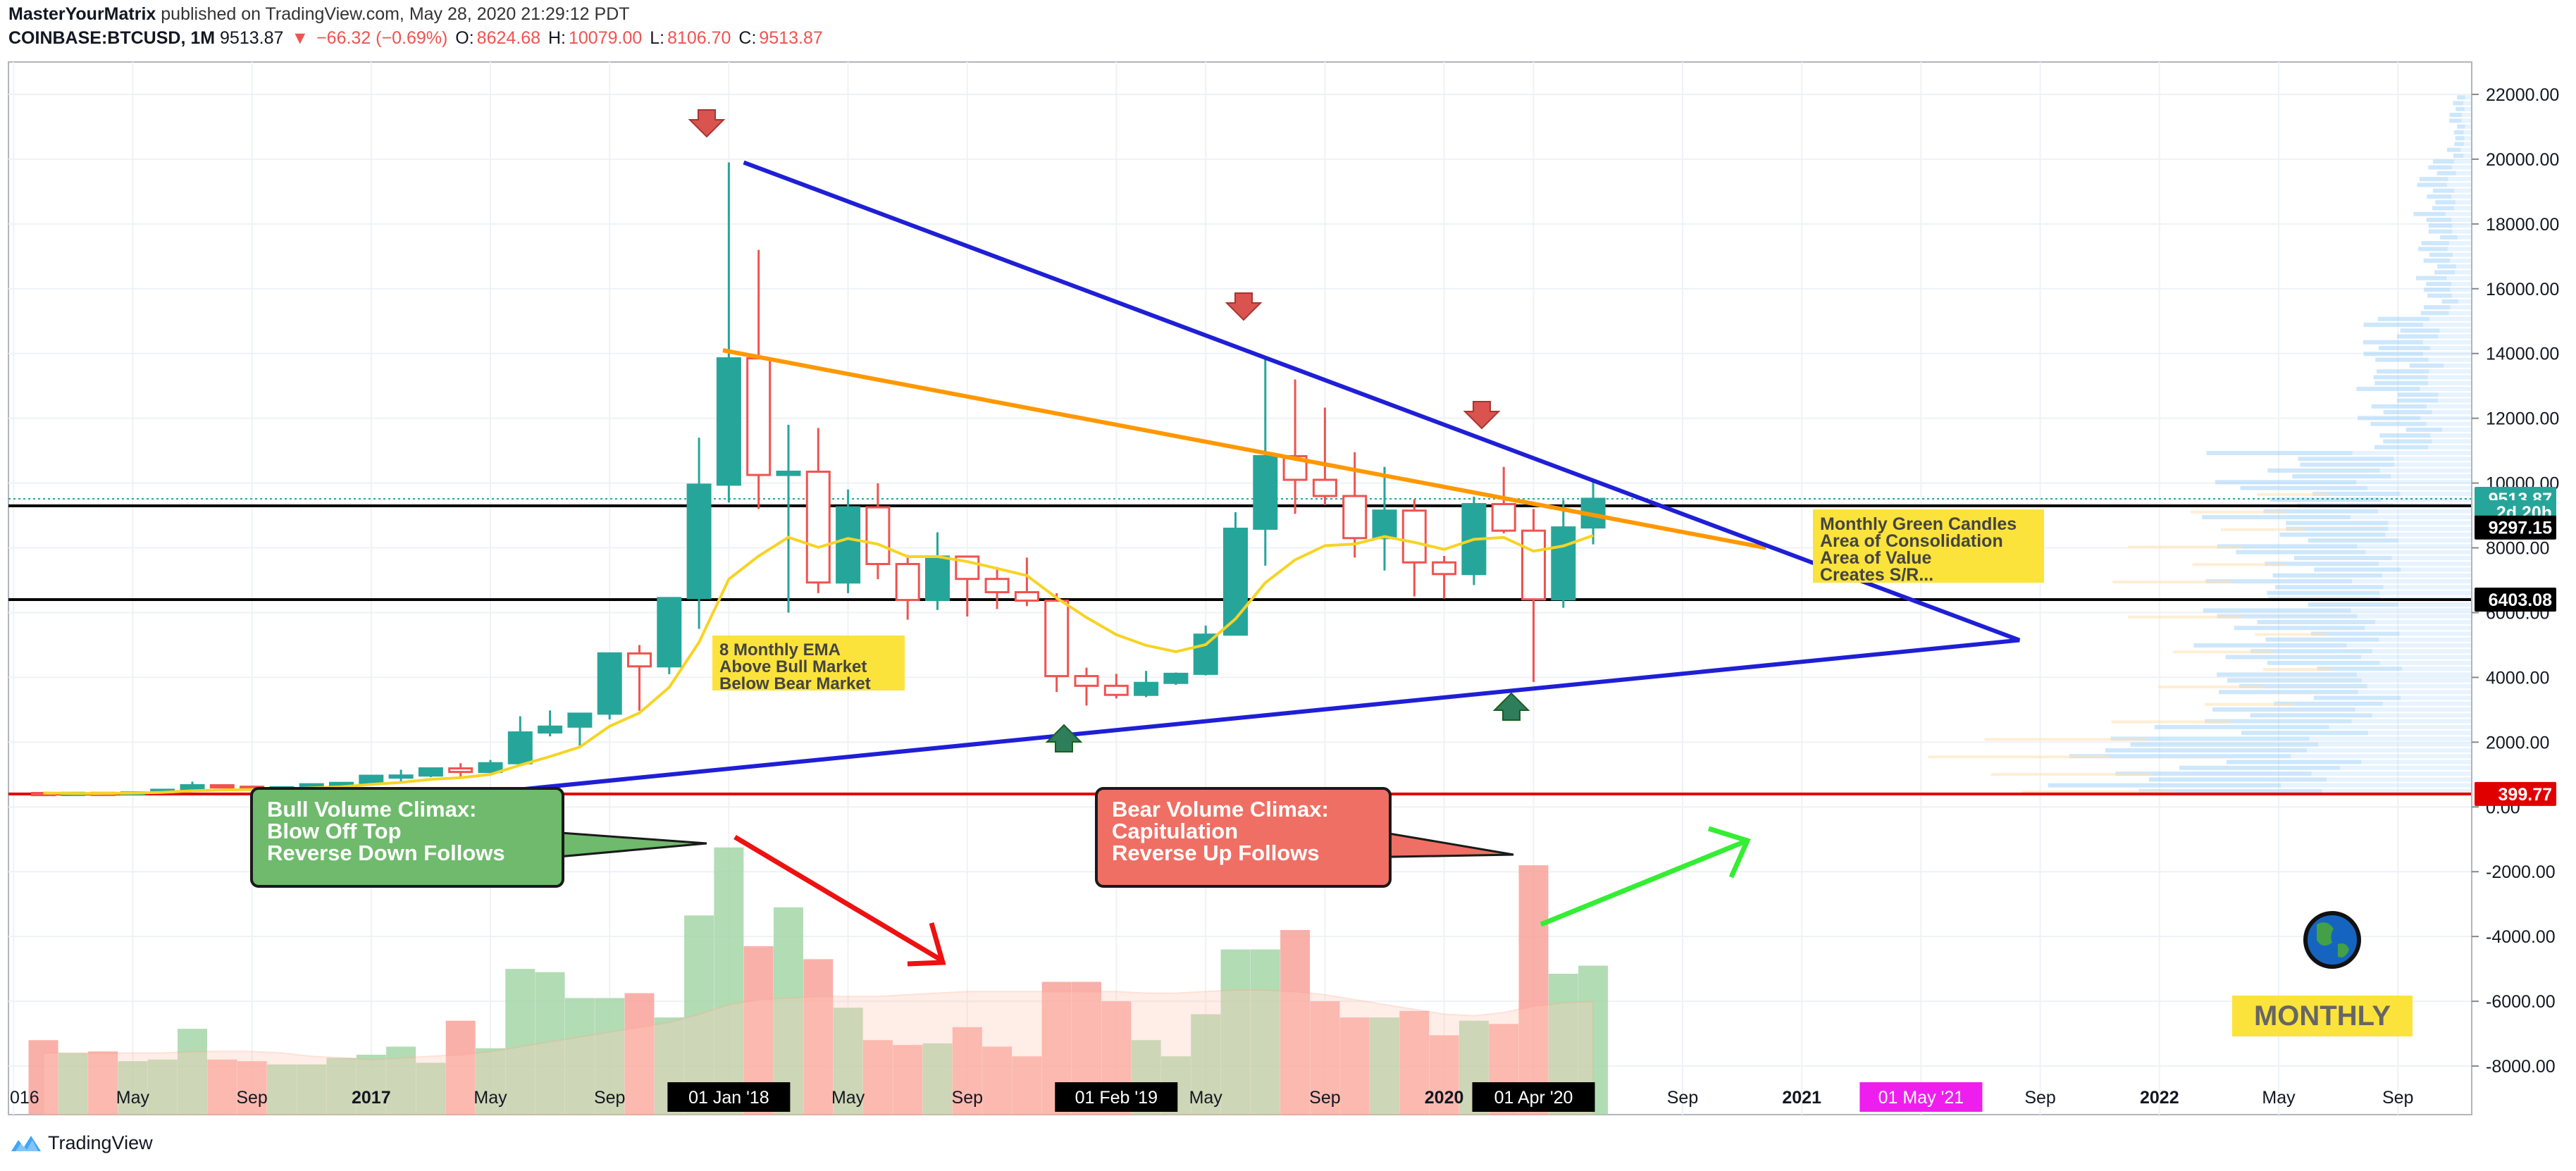 Image resolution: width=2576 pixels, height=1171 pixels. I want to click on low-value: 8106.70, so click(699, 38).